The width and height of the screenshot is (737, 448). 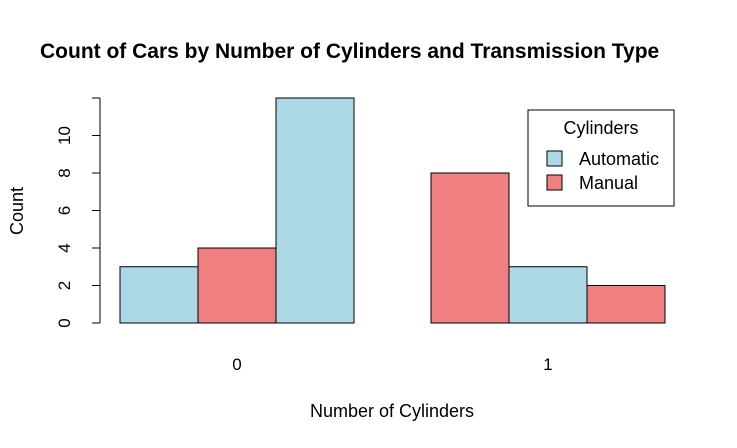 I want to click on legend-swatch-automatic, so click(x=554, y=158).